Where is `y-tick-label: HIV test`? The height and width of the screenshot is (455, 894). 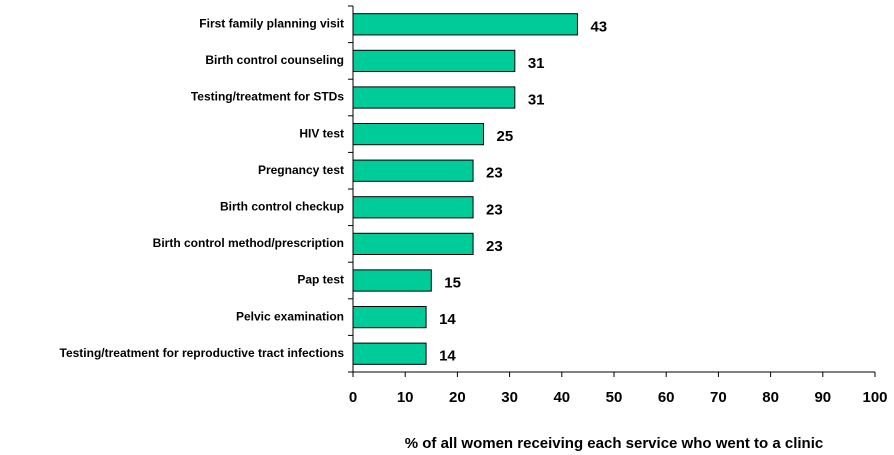
y-tick-label: HIV test is located at coordinates (321, 133).